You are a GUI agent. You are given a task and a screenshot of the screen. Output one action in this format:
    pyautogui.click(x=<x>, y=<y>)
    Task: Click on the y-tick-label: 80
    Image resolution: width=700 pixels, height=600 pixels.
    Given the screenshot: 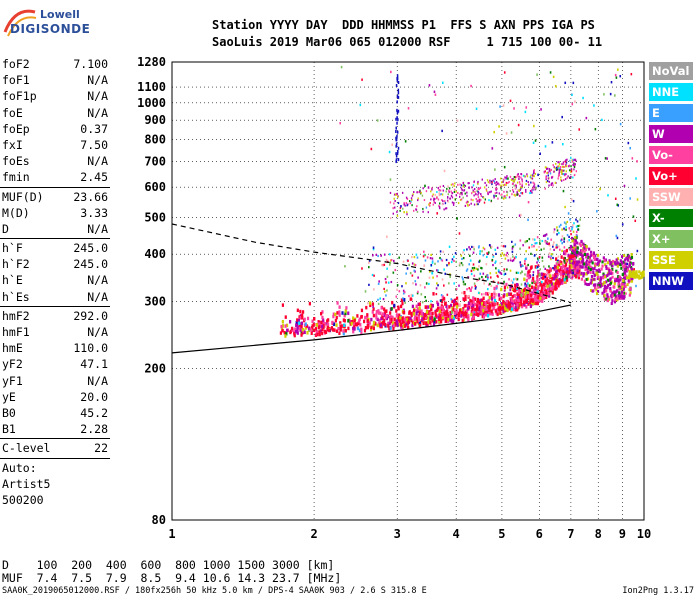 What is the action you would take?
    pyautogui.click(x=159, y=520)
    